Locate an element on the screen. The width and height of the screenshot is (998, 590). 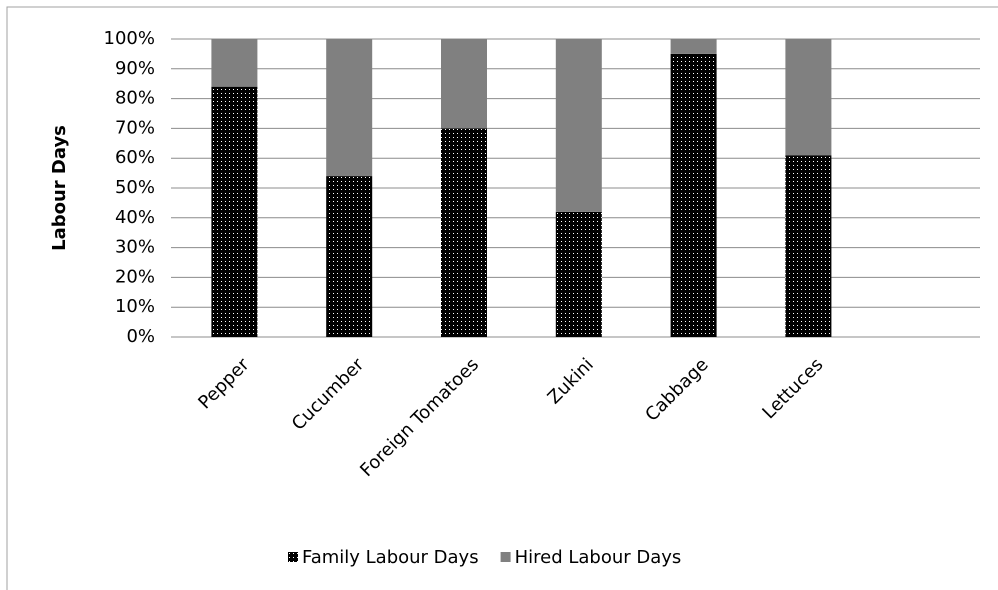
legend-label: Family Labour Days is located at coordinates (390, 557).